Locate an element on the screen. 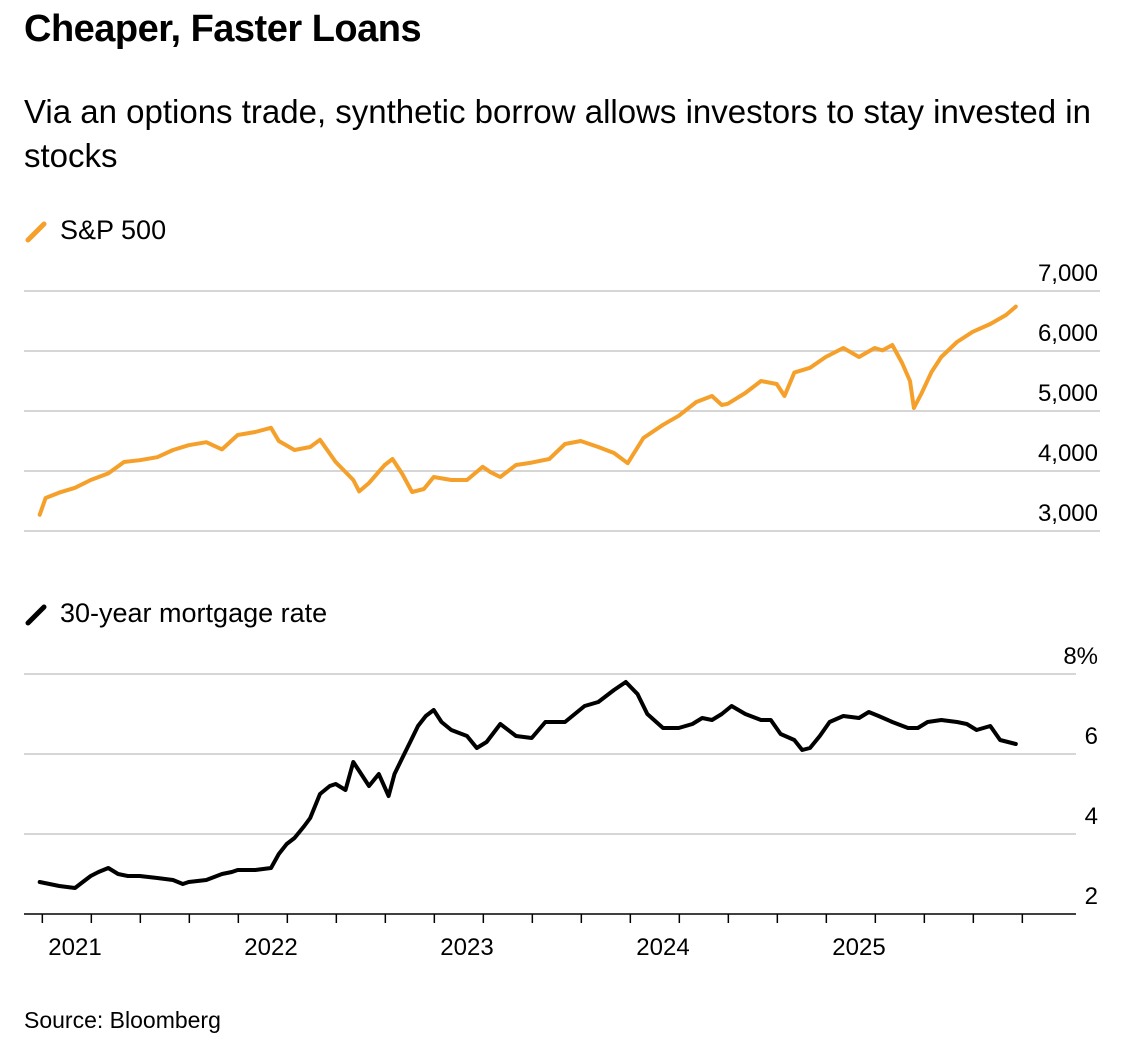  chart-title: Cheaper, Faster Loans is located at coordinates (223, 29).